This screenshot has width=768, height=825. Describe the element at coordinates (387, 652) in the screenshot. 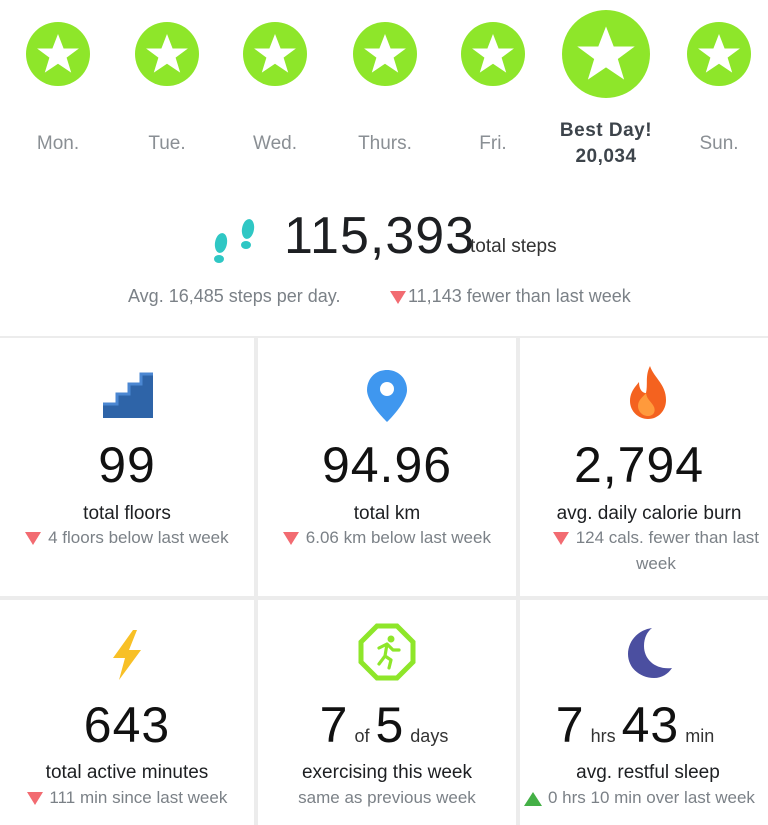

I see `running-person-icon` at that location.